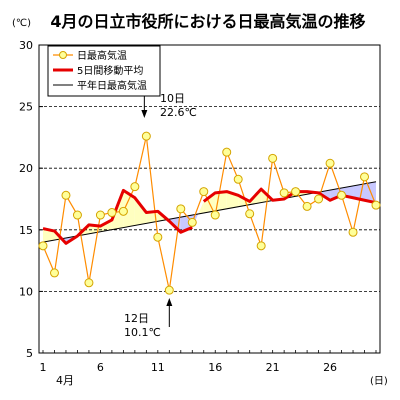  Describe the element at coordinates (110, 70) in the screenshot. I see `legend-moving-average-label: 5日間移動平均` at that location.